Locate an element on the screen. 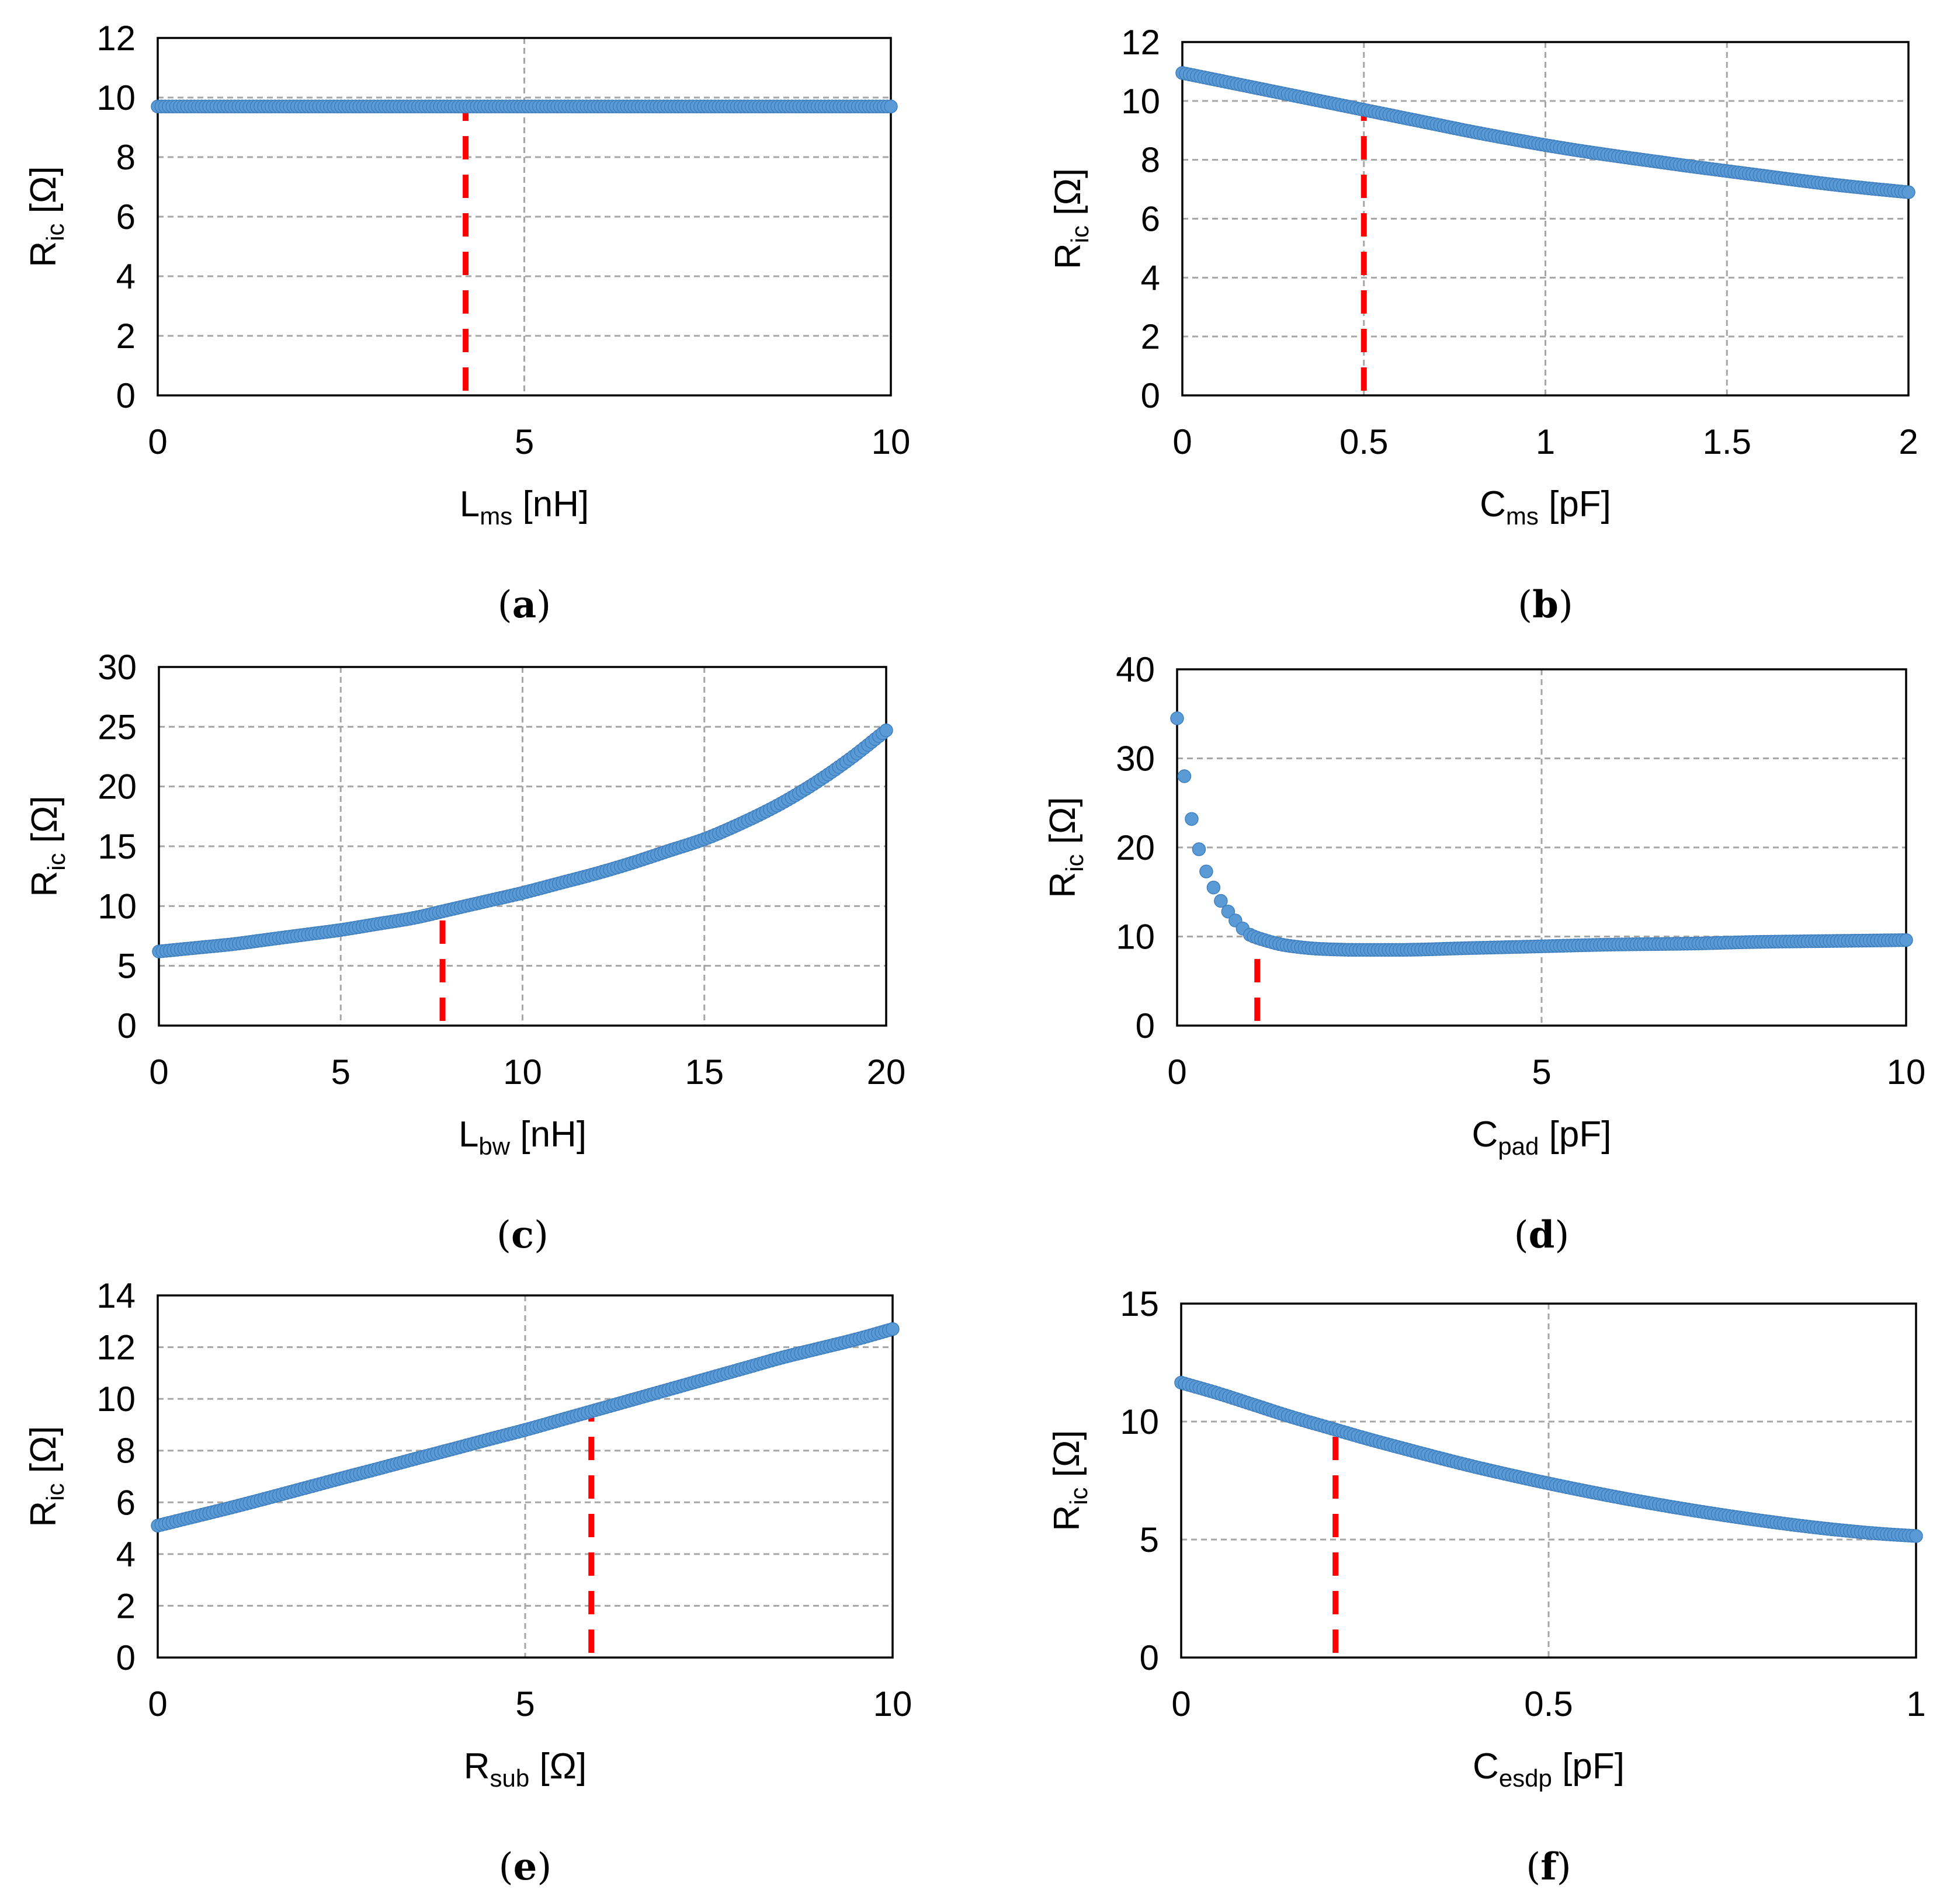 This screenshot has height=1904, width=1940. y-tick-label: 15 is located at coordinates (1139, 1303).